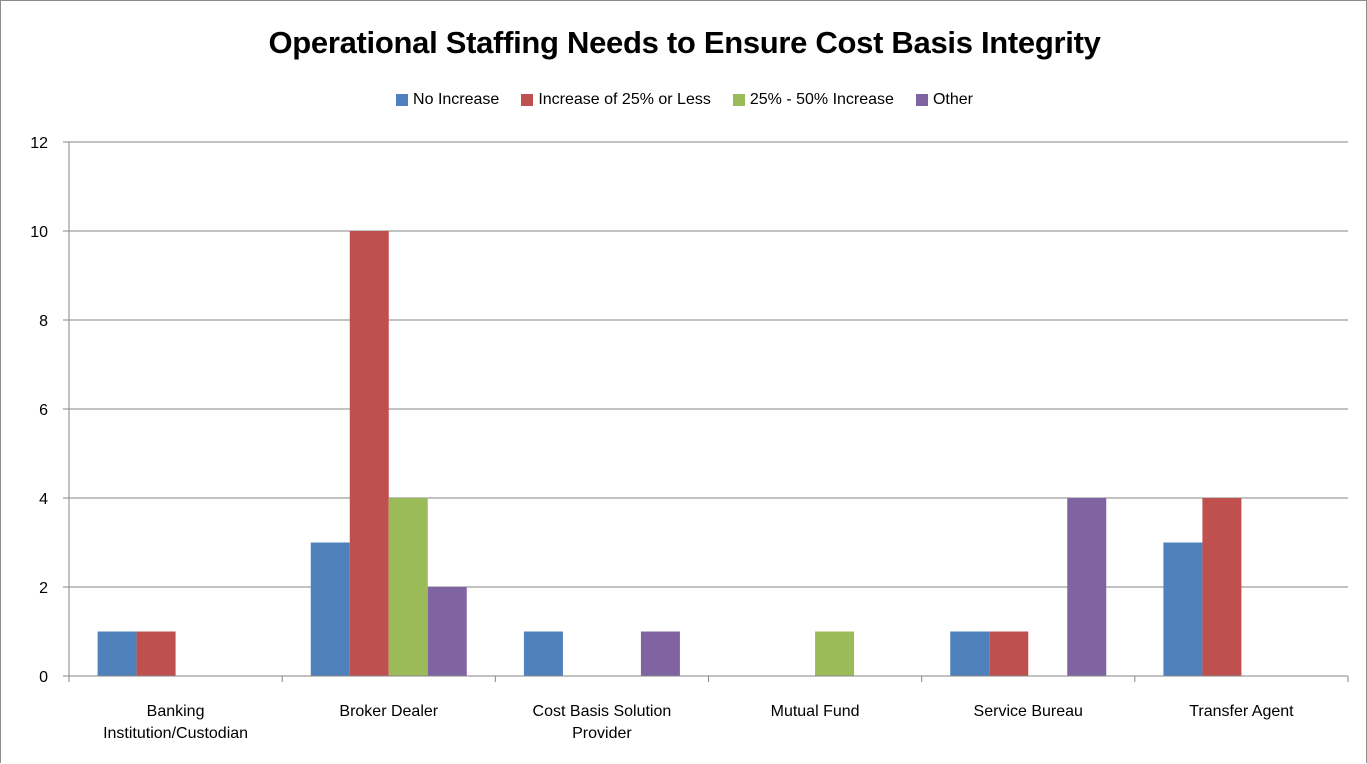 The image size is (1367, 764). I want to click on y-tick-label: 8, so click(43, 321).